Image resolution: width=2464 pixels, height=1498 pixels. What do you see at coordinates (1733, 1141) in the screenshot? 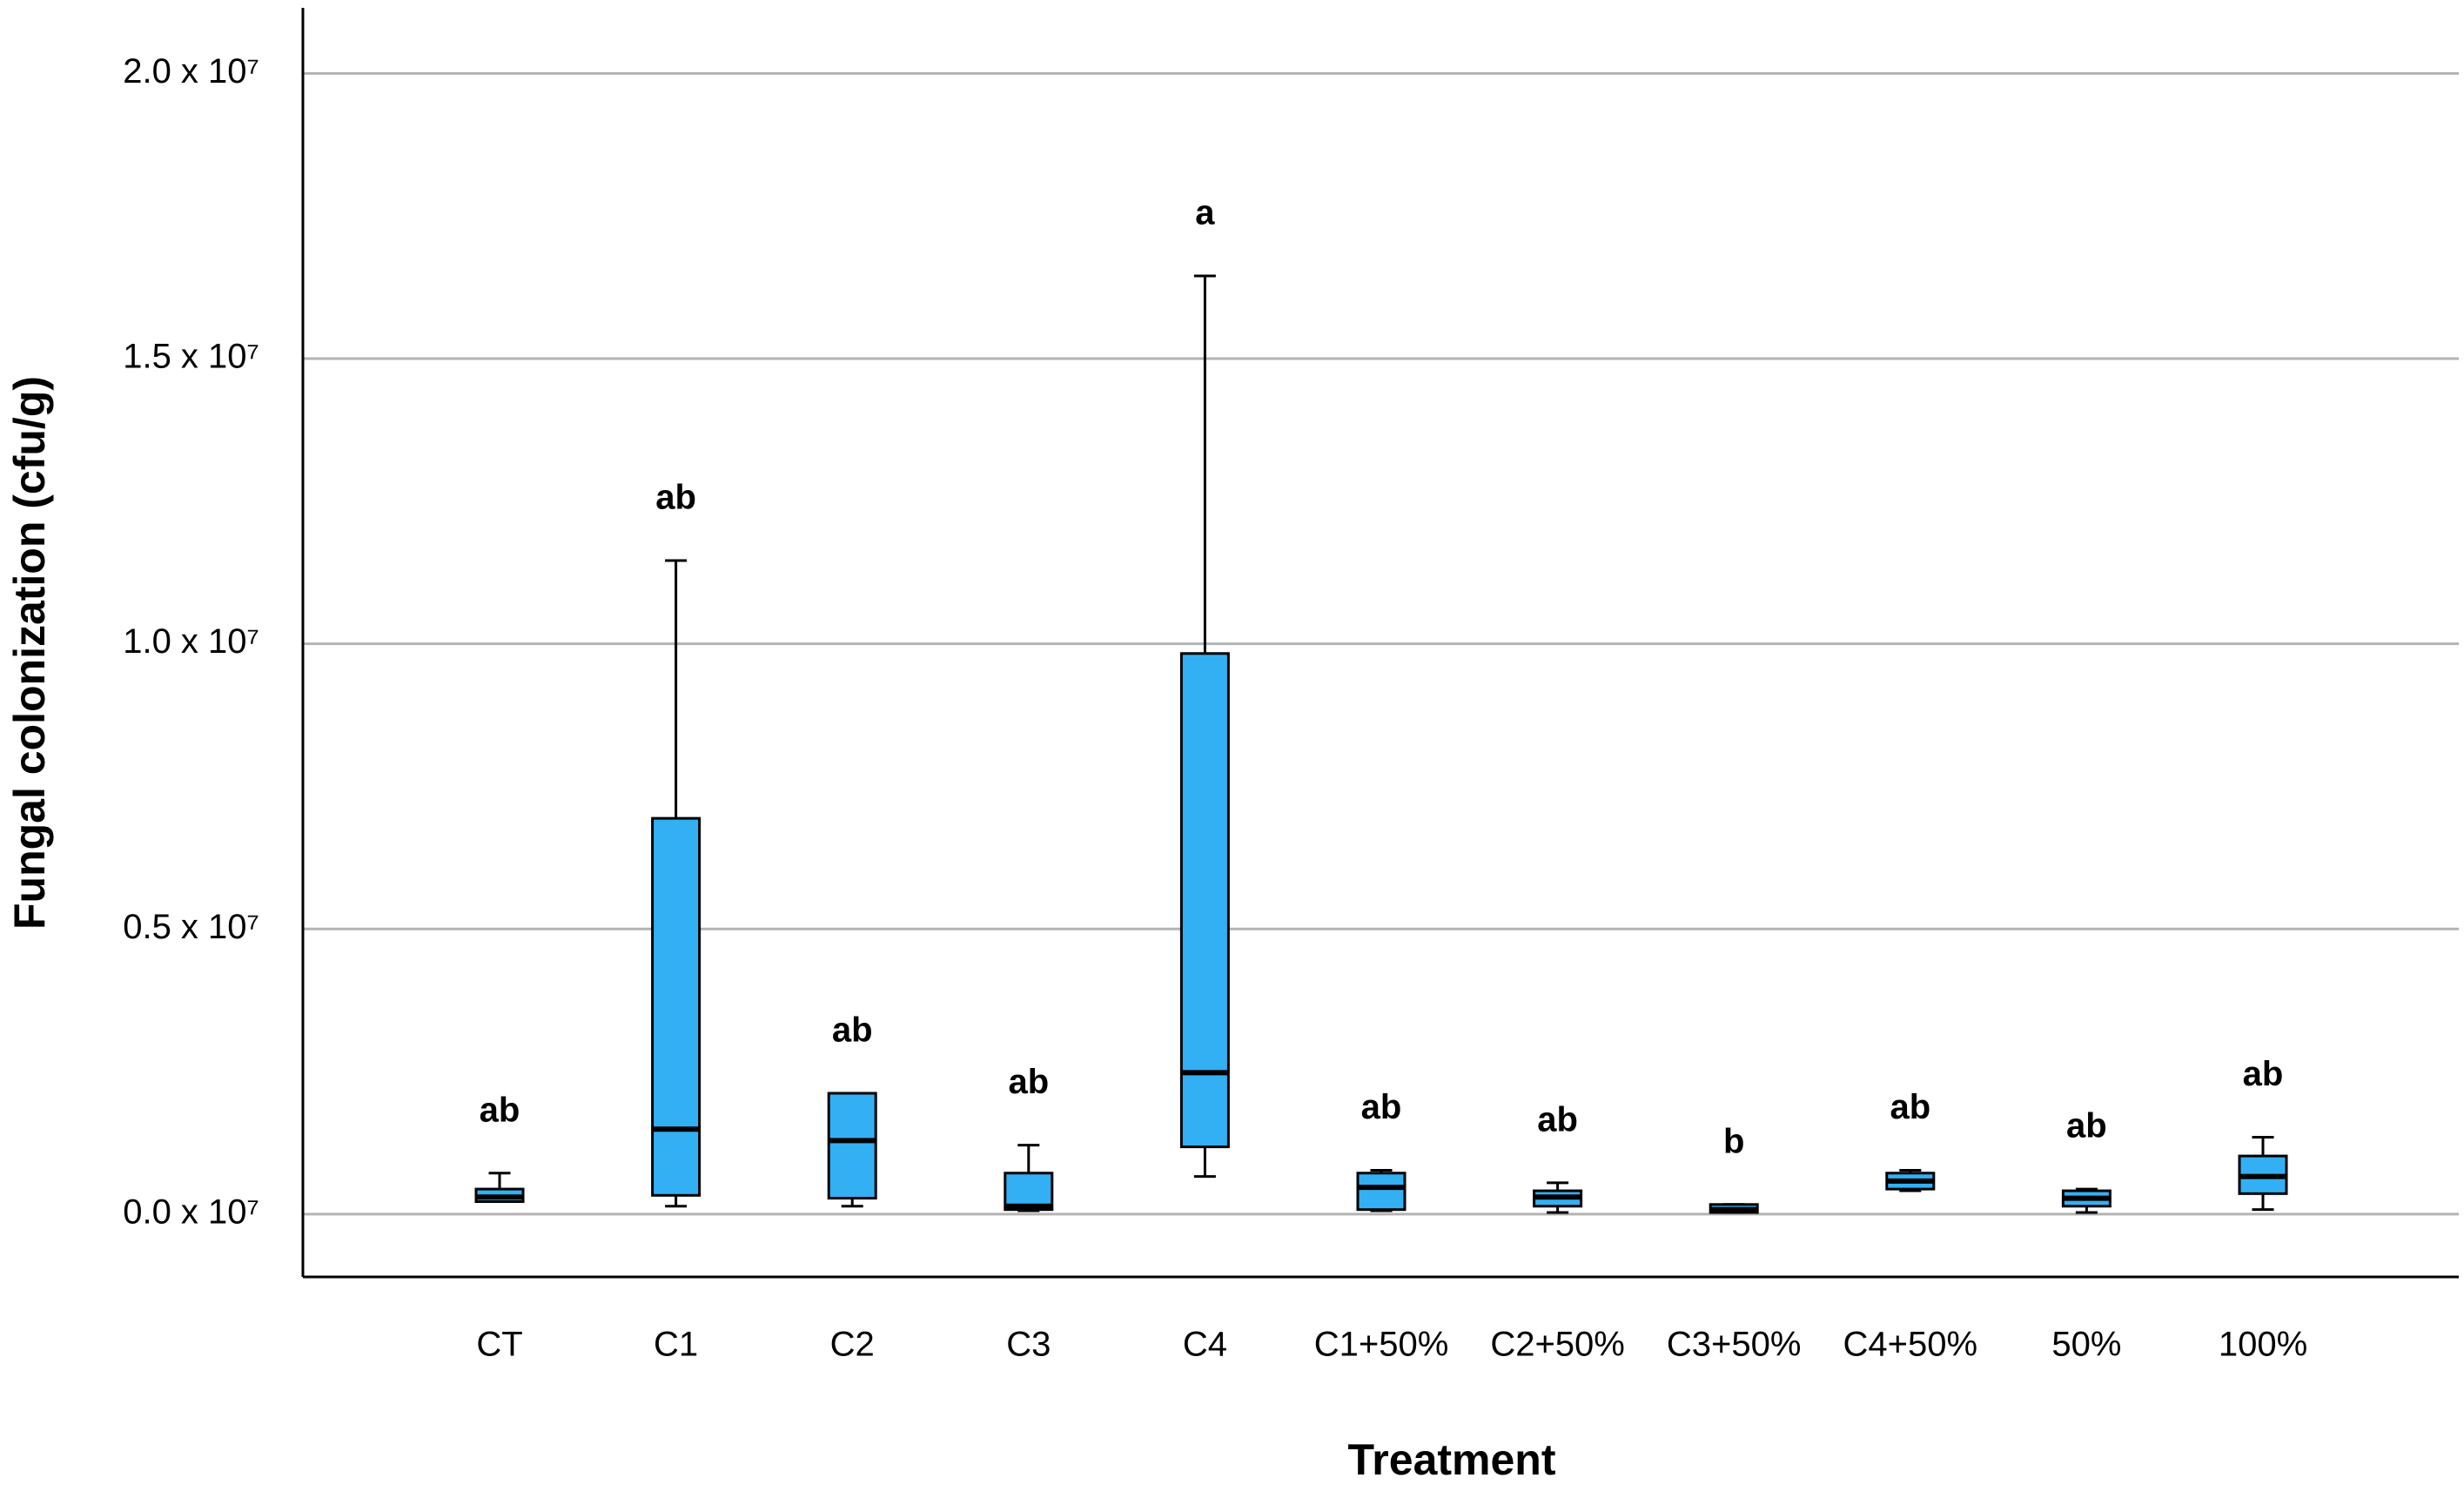
I see `annotation: b` at bounding box center [1733, 1141].